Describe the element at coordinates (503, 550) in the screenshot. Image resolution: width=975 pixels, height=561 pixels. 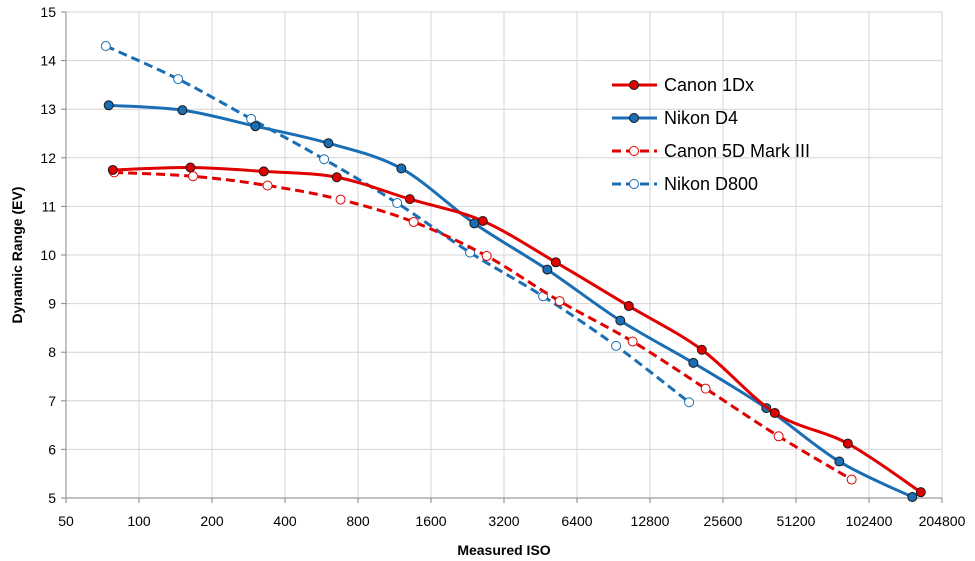
I see `x-axis-title: Measured ISO` at that location.